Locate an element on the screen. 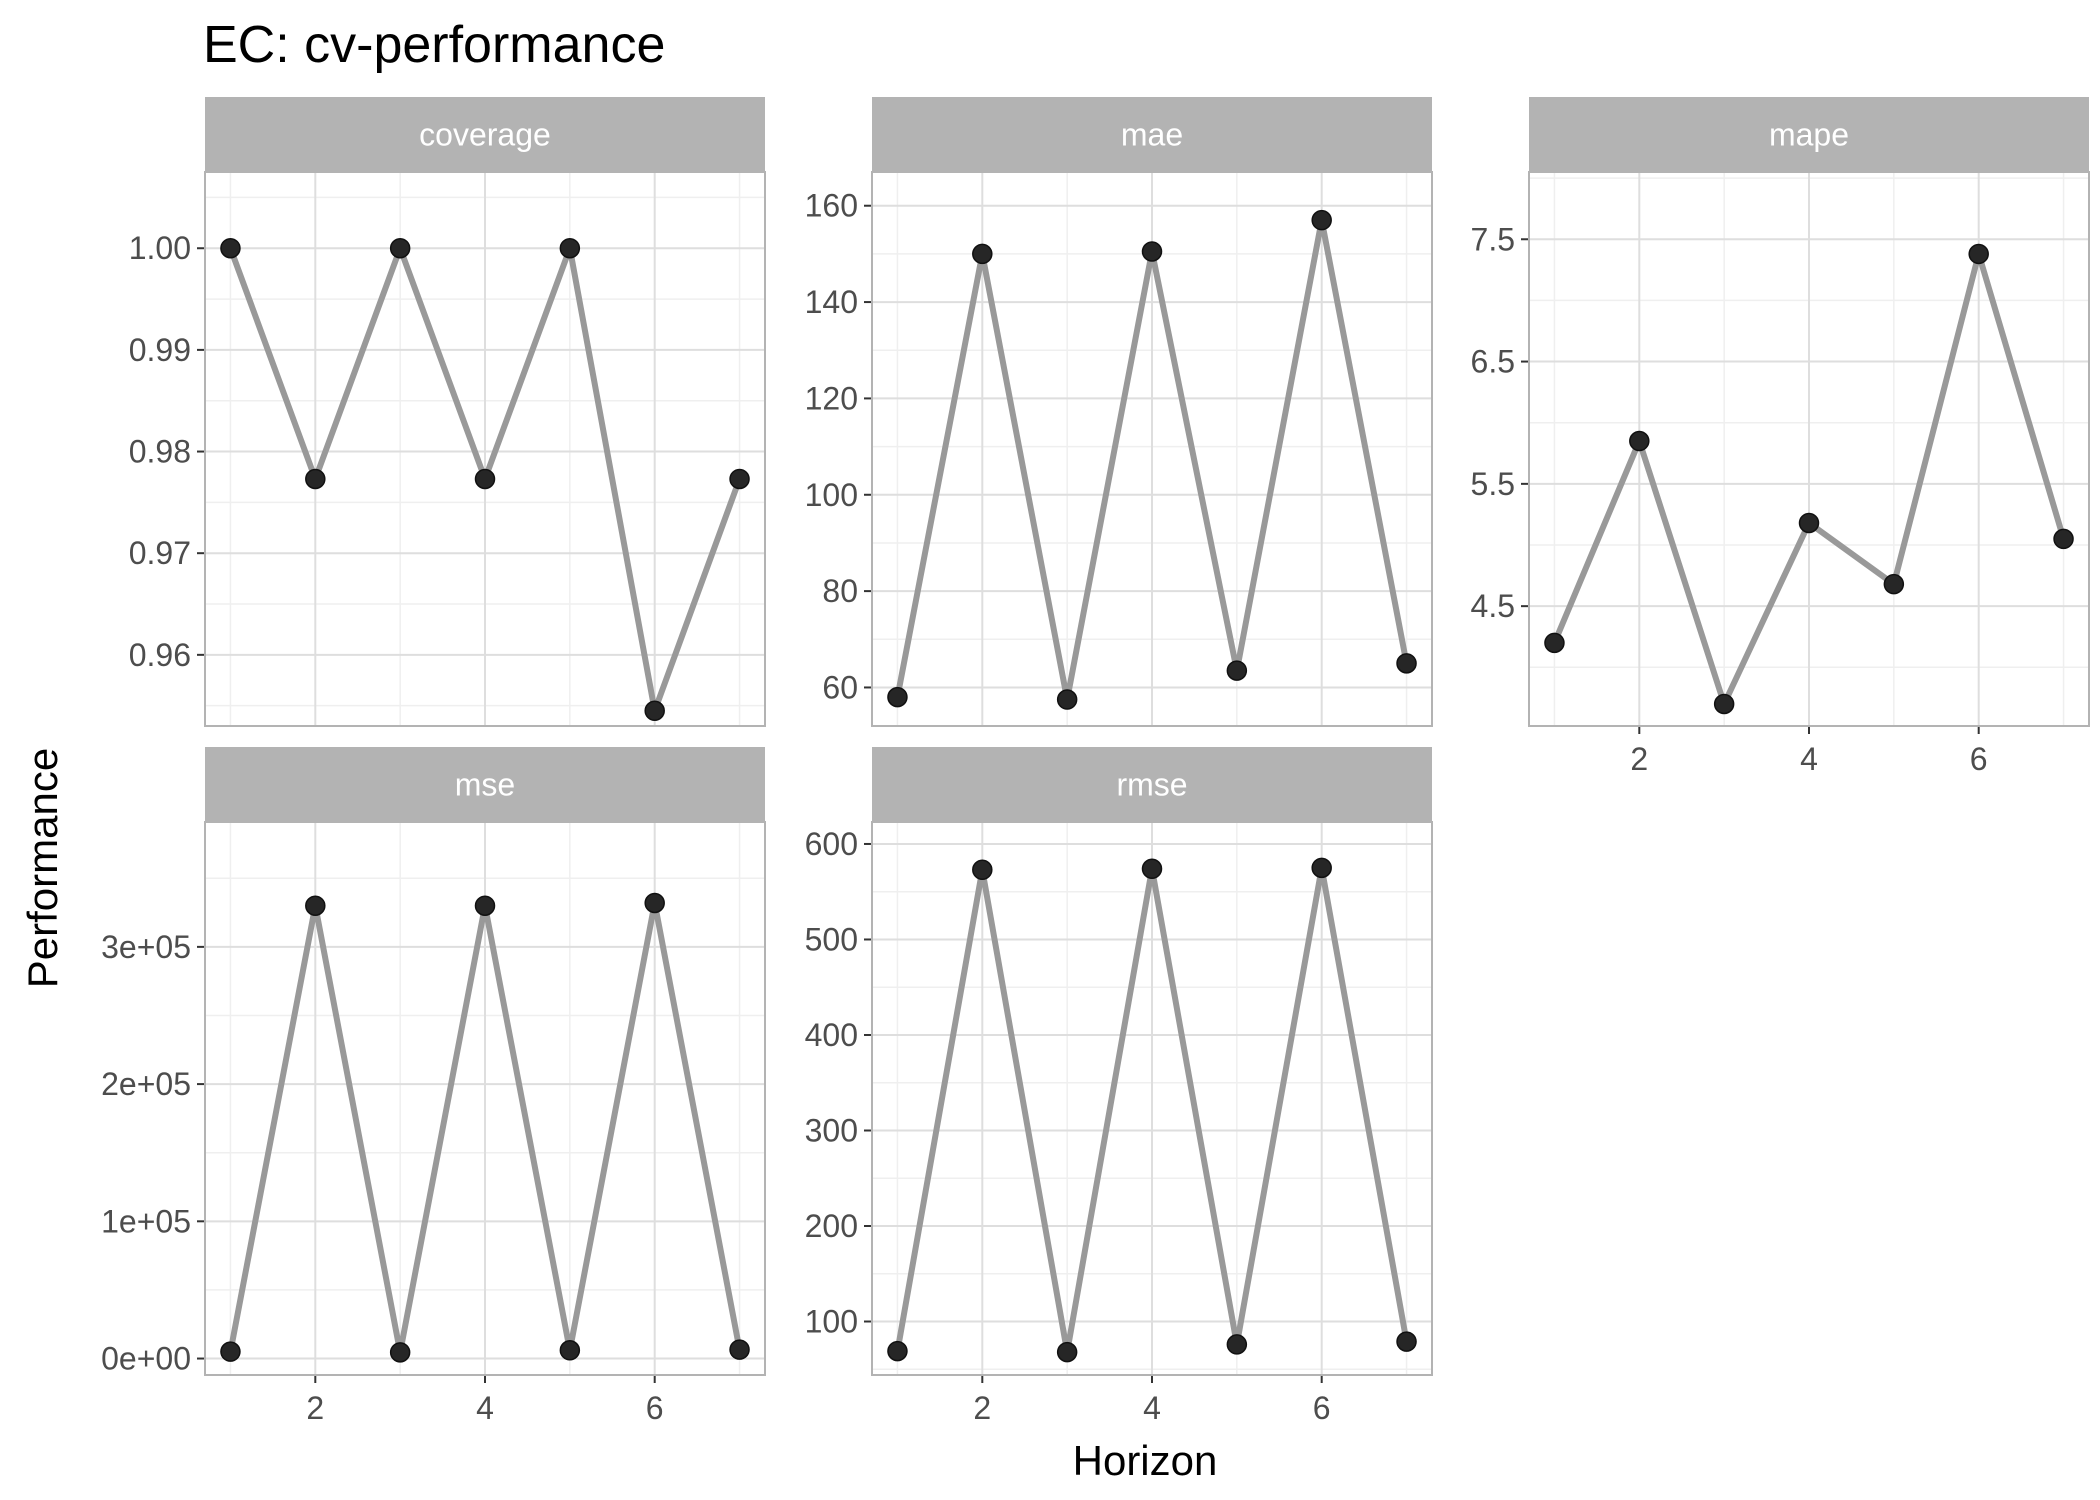  y-tick-label: 0.97 is located at coordinates (160, 553).